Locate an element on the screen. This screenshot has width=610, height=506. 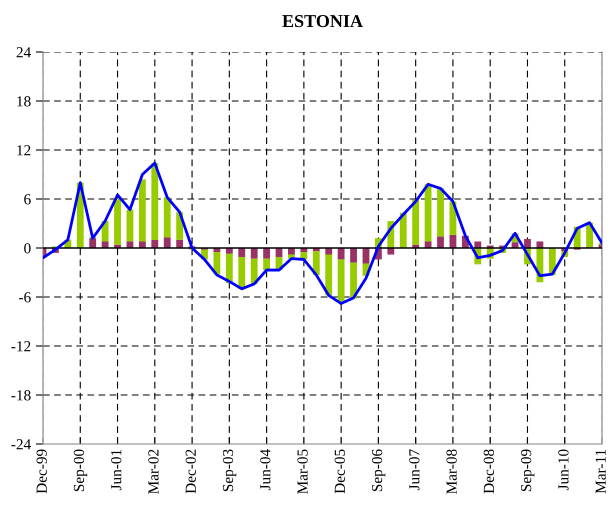
x-tick-label: Dec-08 is located at coordinates (489, 471).